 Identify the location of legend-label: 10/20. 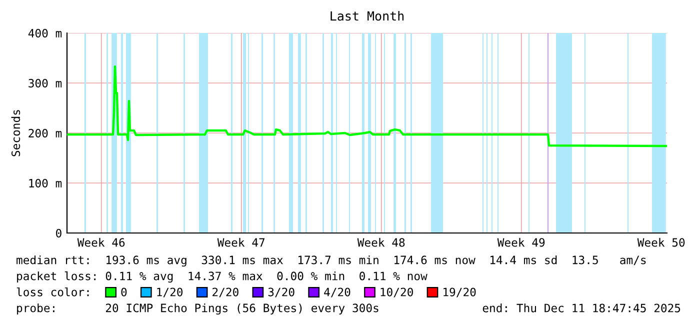
(396, 293).